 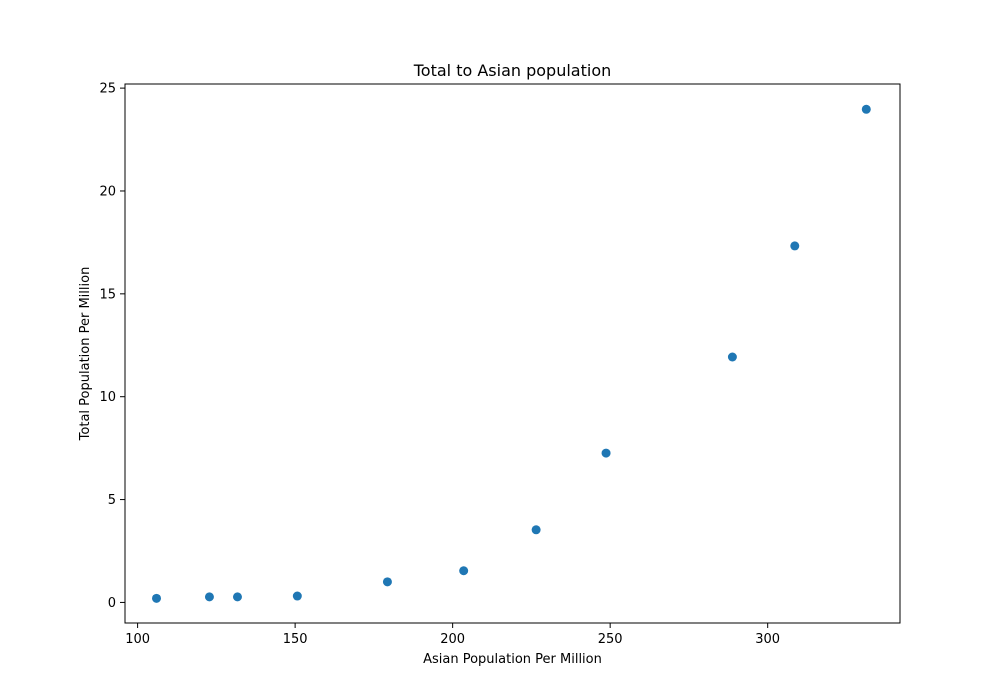 I want to click on x-tick-label: 150, so click(x=295, y=639).